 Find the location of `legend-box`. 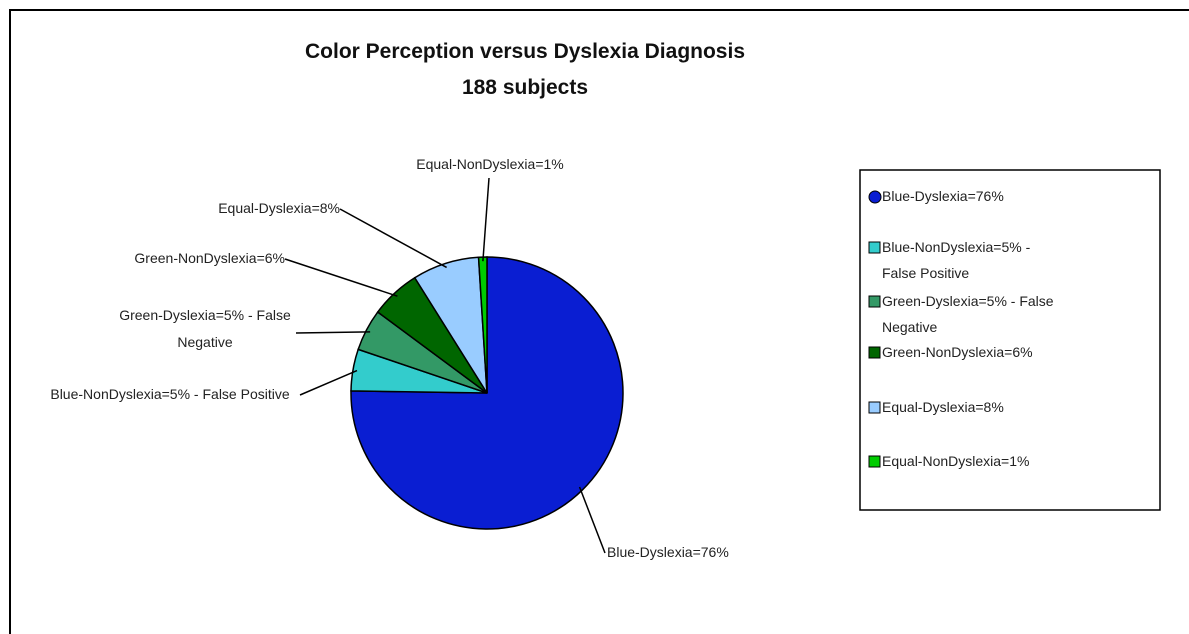

legend-box is located at coordinates (1010, 340).